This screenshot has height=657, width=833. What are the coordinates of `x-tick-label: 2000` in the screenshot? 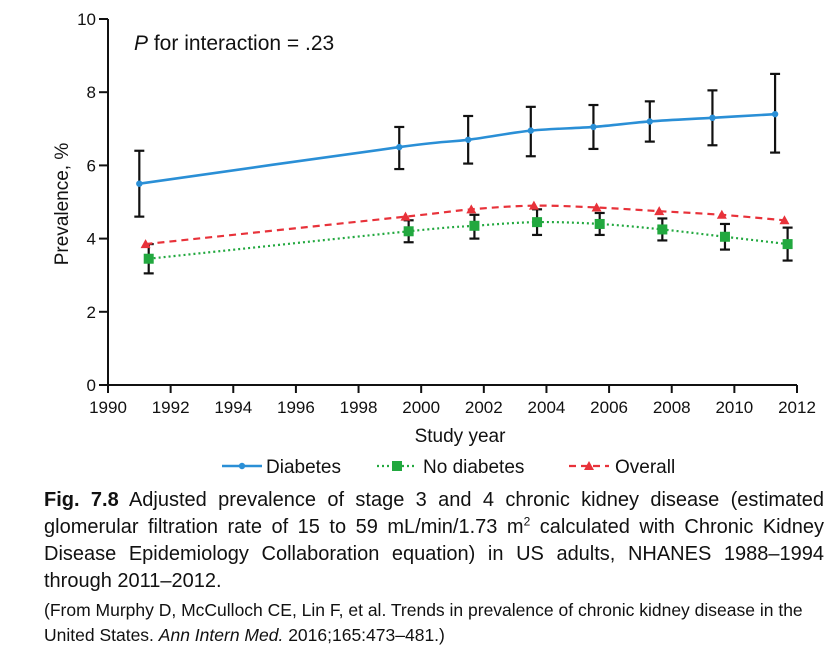 It's located at (421, 407).